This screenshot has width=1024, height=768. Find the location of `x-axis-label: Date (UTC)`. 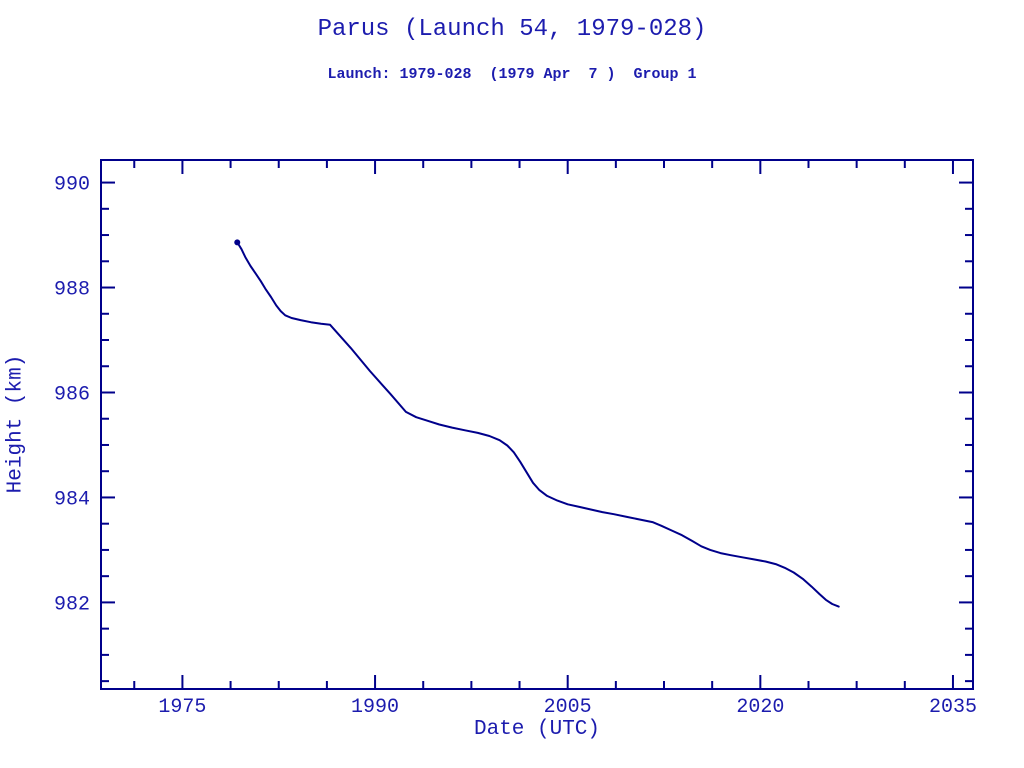

x-axis-label: Date (UTC) is located at coordinates (537, 729).